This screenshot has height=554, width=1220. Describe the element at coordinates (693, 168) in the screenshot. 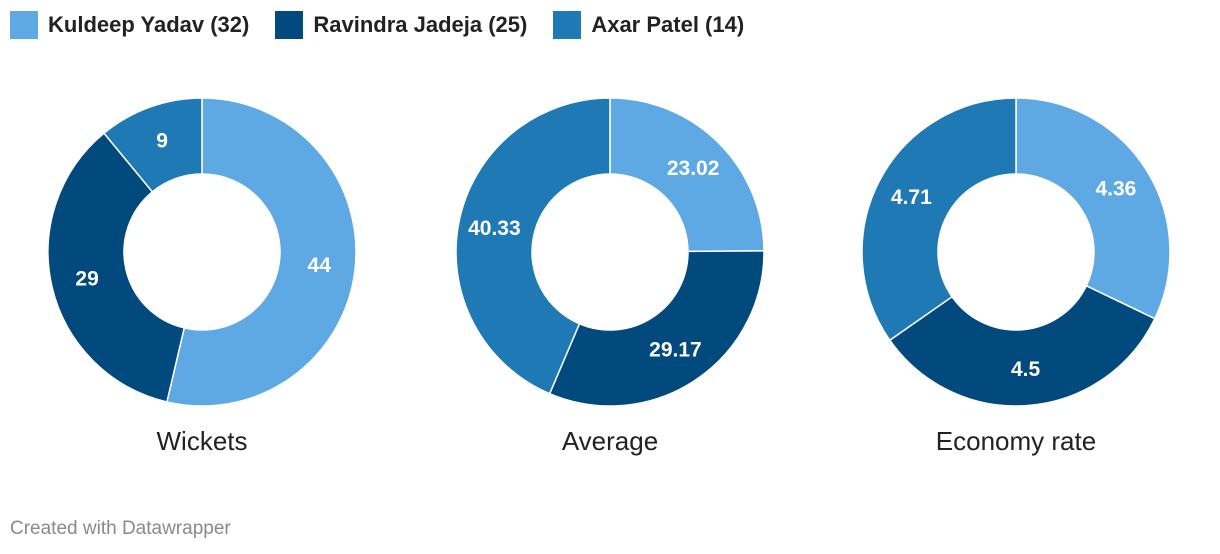

I see `slice-label-average-kuldeep-yadav-32: 23.02` at that location.